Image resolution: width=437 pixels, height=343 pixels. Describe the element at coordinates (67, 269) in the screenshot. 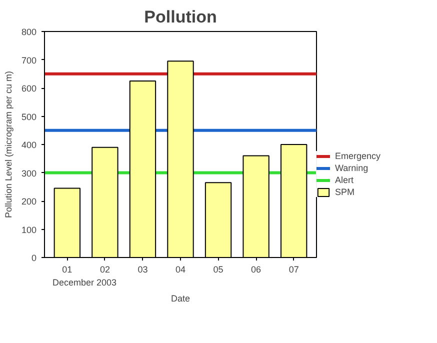

I see `x-tick-label: 01` at that location.